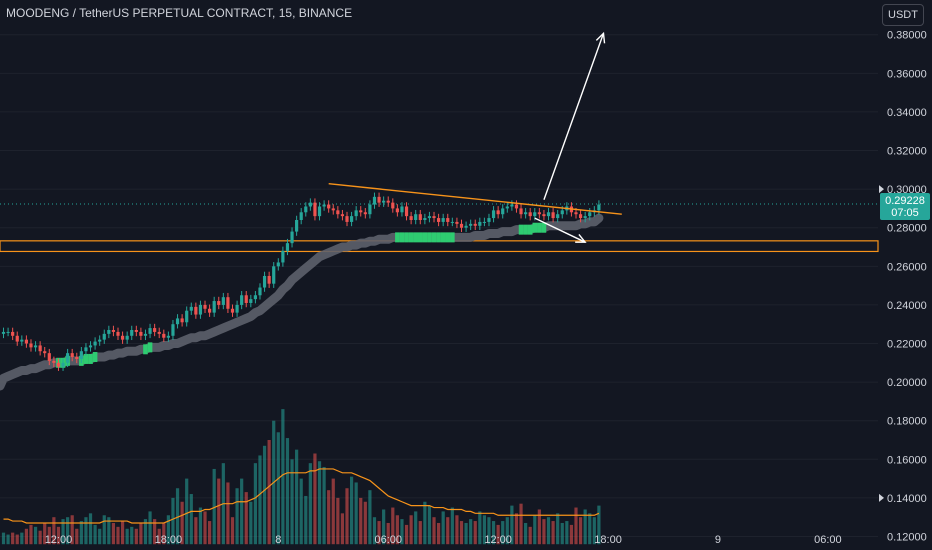 The image size is (932, 550). Describe the element at coordinates (475, 137) in the screenshot. I see `annotations` at that location.